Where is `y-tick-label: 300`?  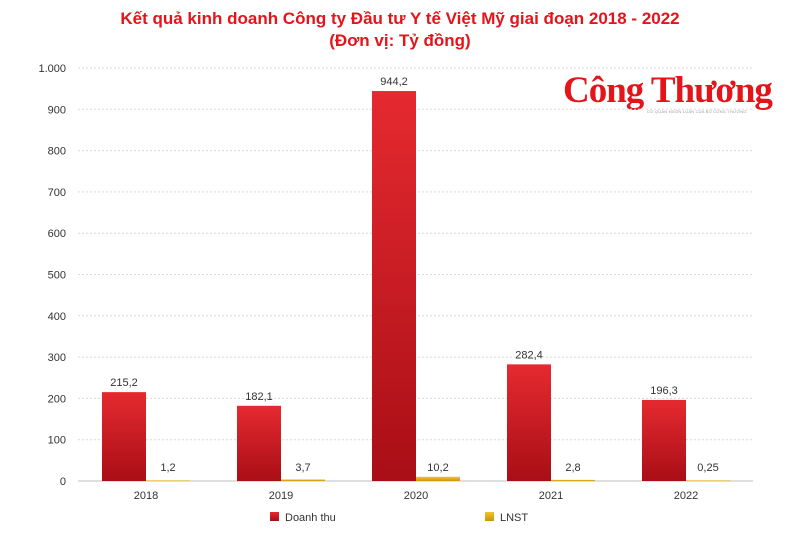 y-tick-label: 300 is located at coordinates (57, 358).